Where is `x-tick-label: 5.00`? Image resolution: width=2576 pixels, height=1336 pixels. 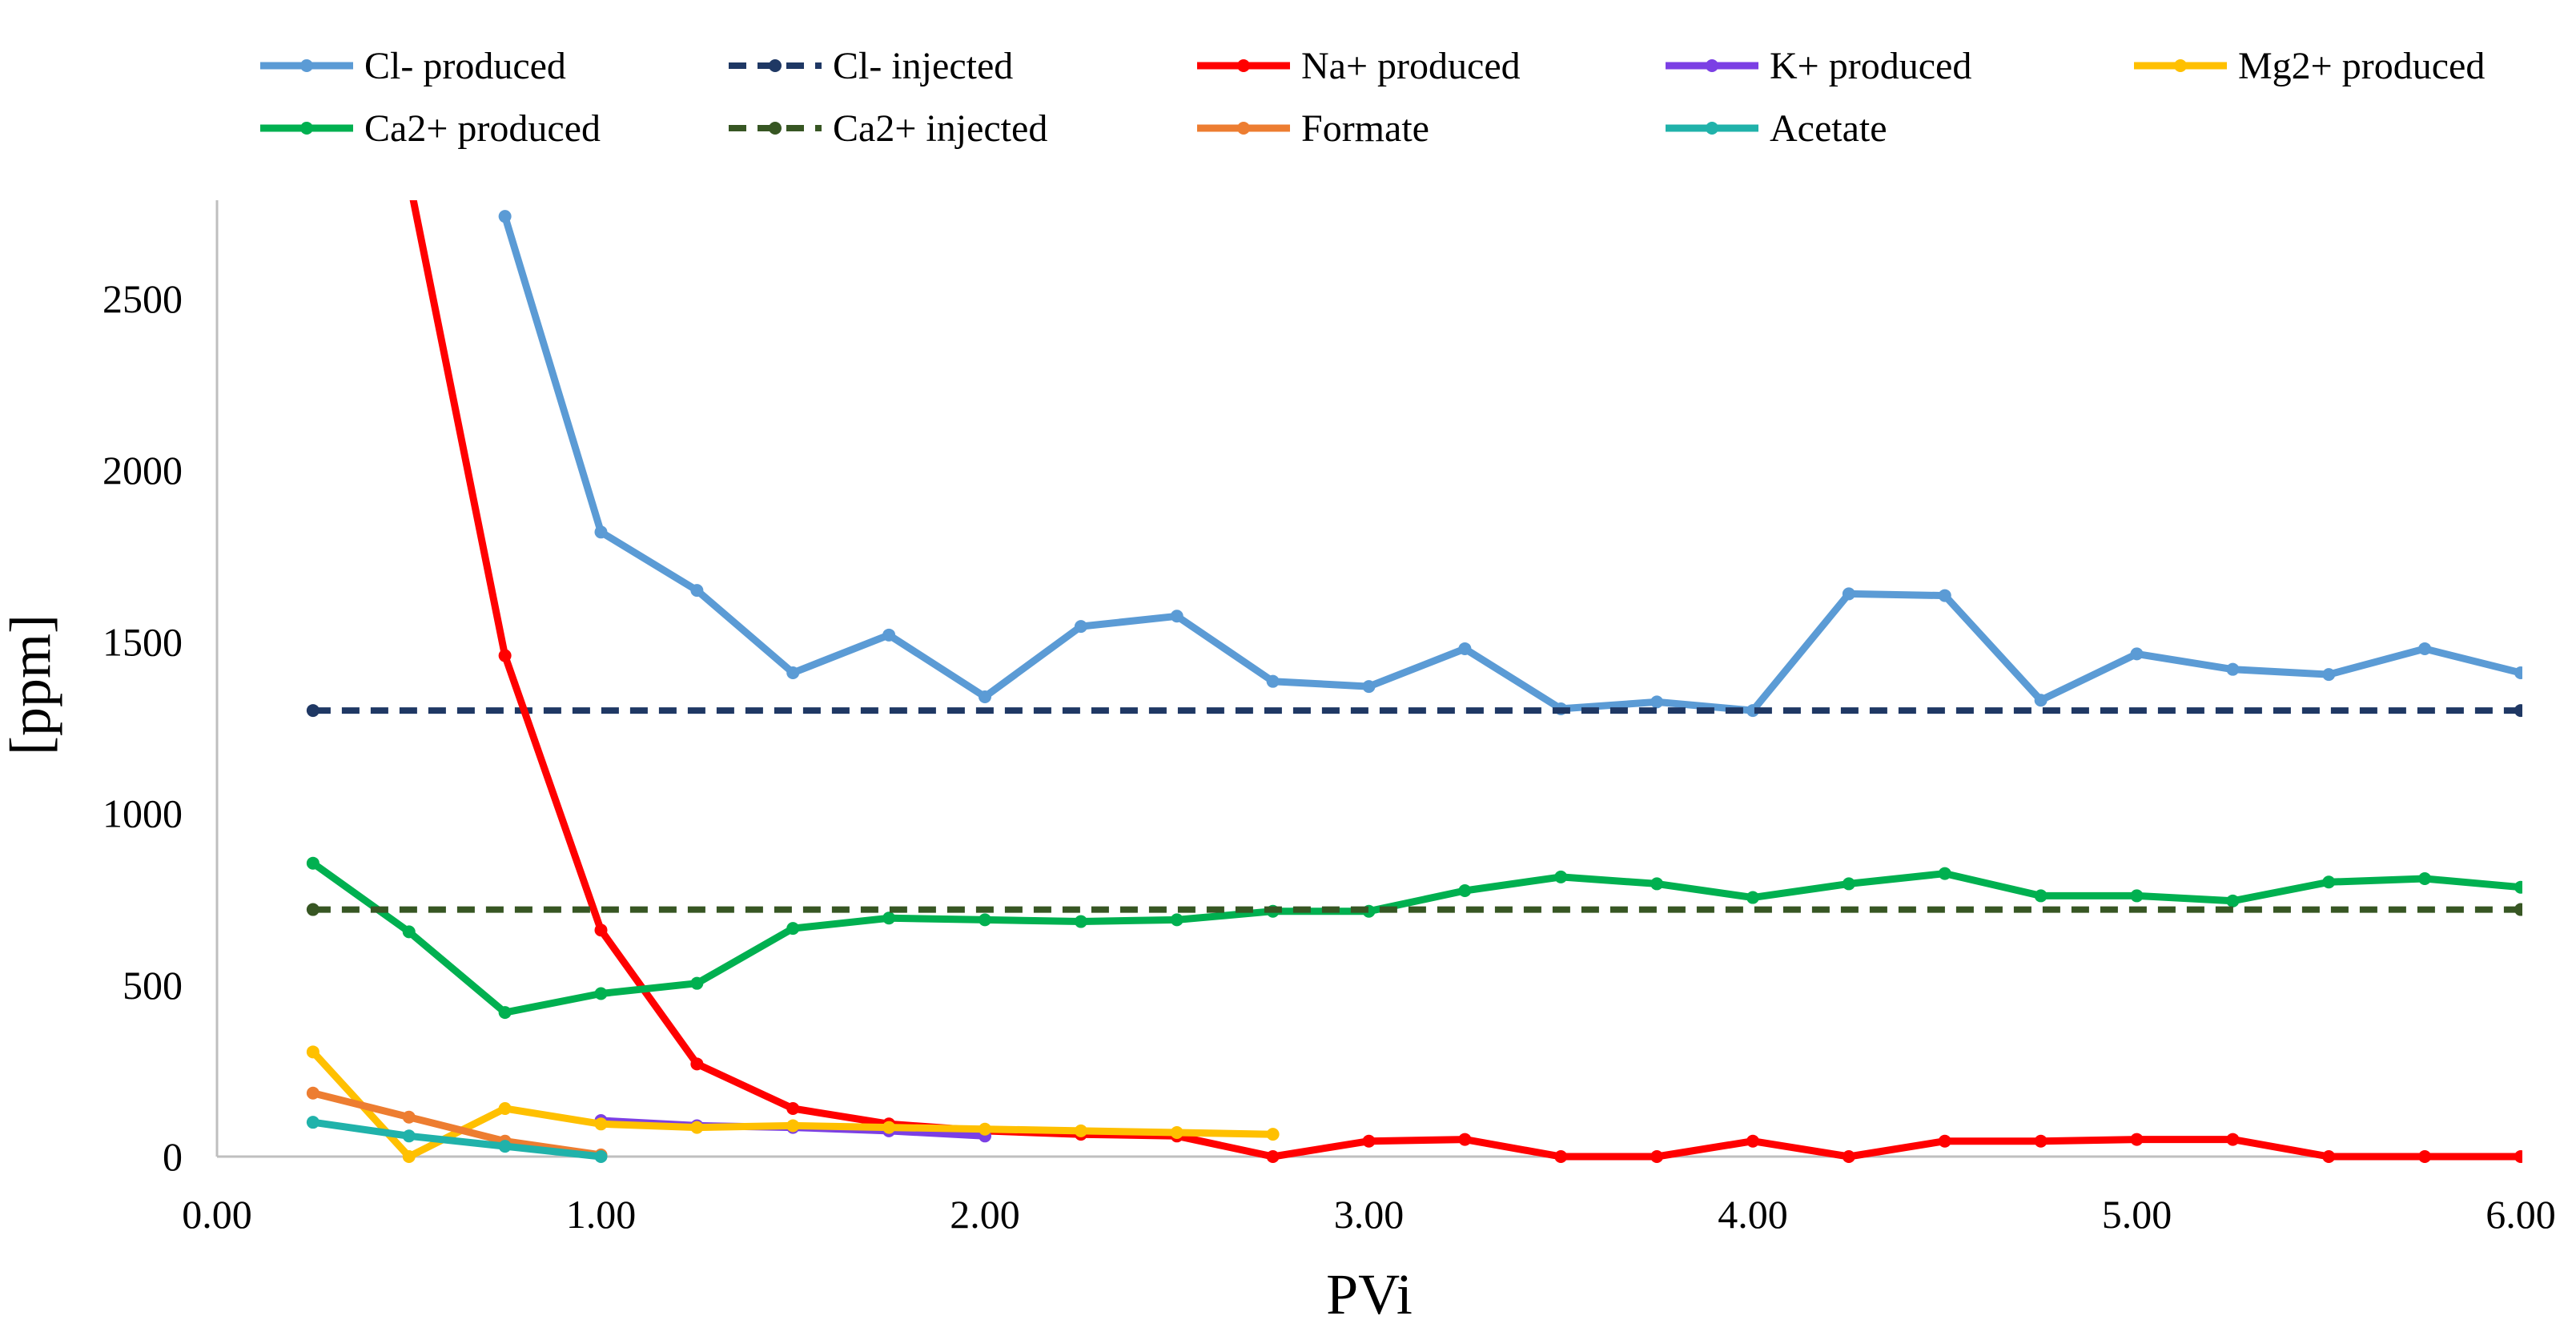 x-tick-label: 5.00 is located at coordinates (2137, 1214).